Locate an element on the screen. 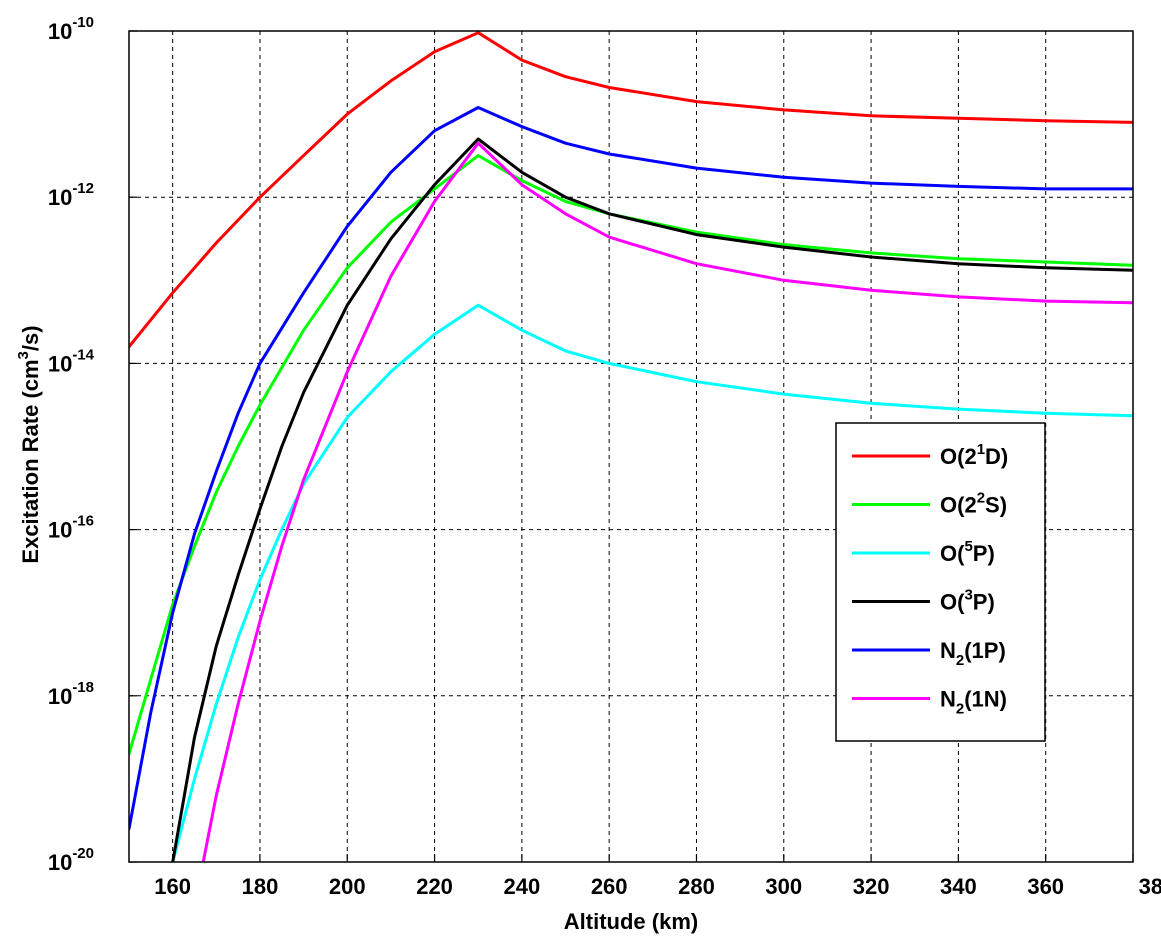  legend-box is located at coordinates (940, 582).